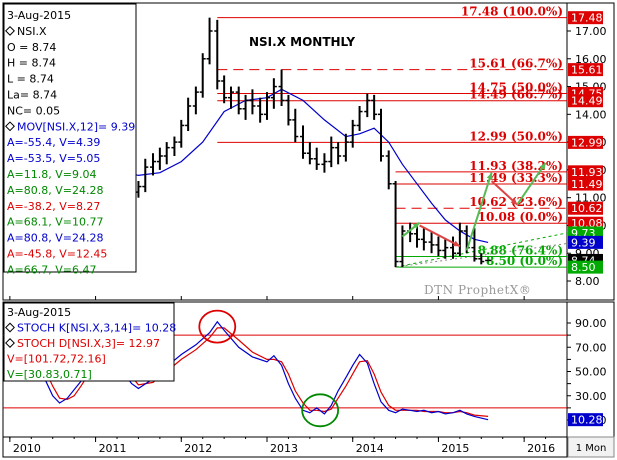  What do you see at coordinates (27, 448) in the screenshot?
I see `x-tick-label: 2010` at bounding box center [27, 448].